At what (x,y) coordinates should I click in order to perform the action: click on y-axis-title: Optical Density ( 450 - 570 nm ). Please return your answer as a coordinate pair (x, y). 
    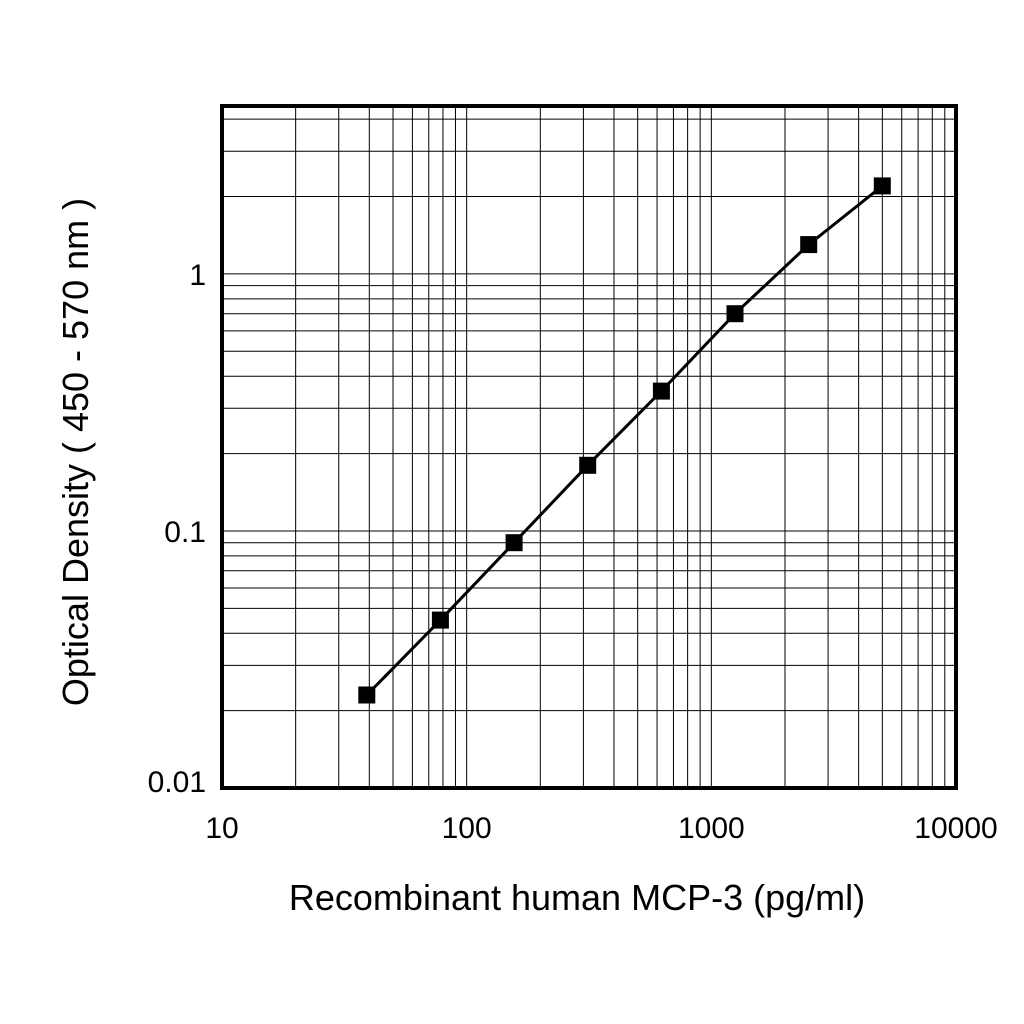
    Looking at the image, I should click on (75, 452).